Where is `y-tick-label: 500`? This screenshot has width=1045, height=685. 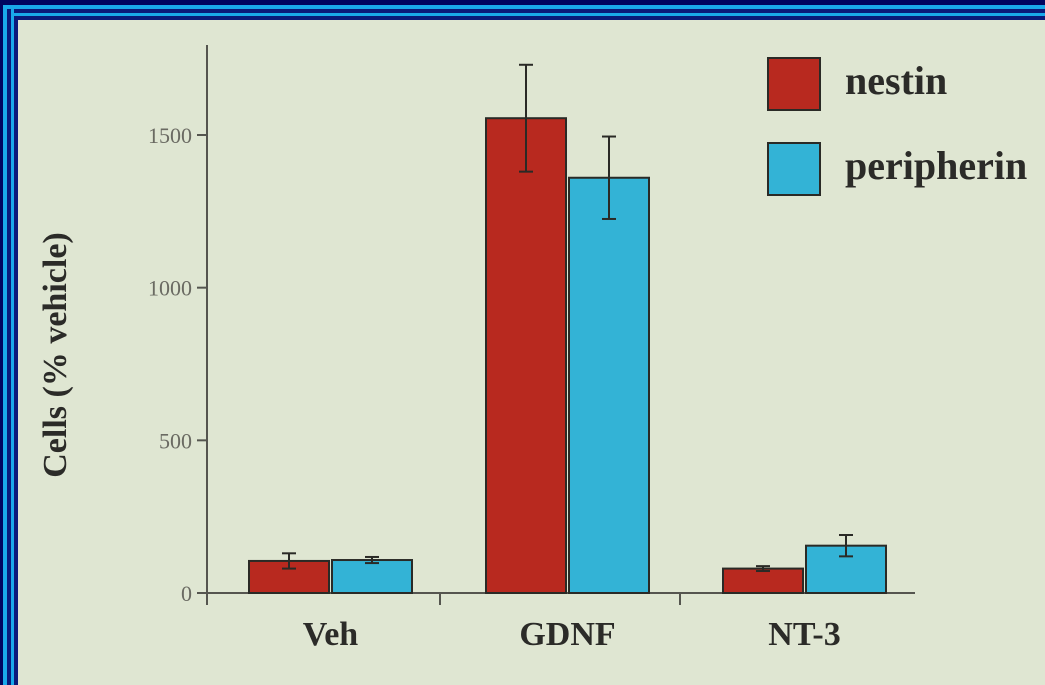
y-tick-label: 500 is located at coordinates (175, 440).